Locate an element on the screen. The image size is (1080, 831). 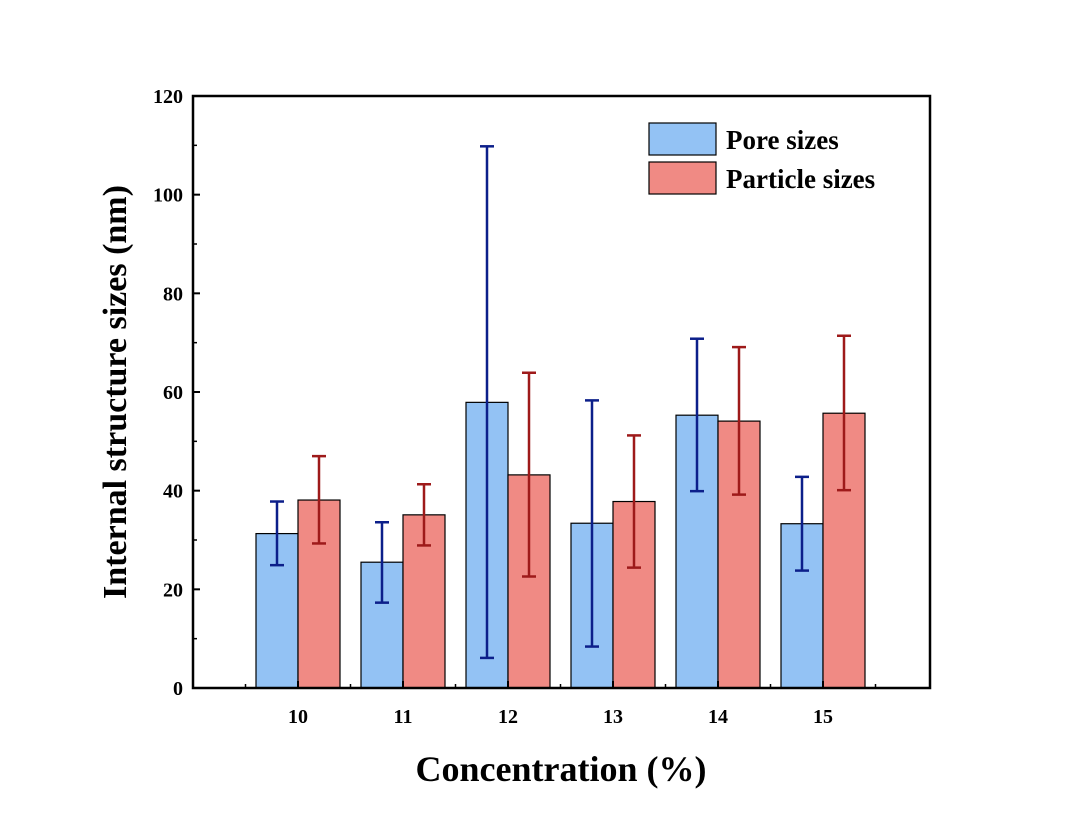
x-axis-title: Concentration (%) is located at coordinates (561, 769).